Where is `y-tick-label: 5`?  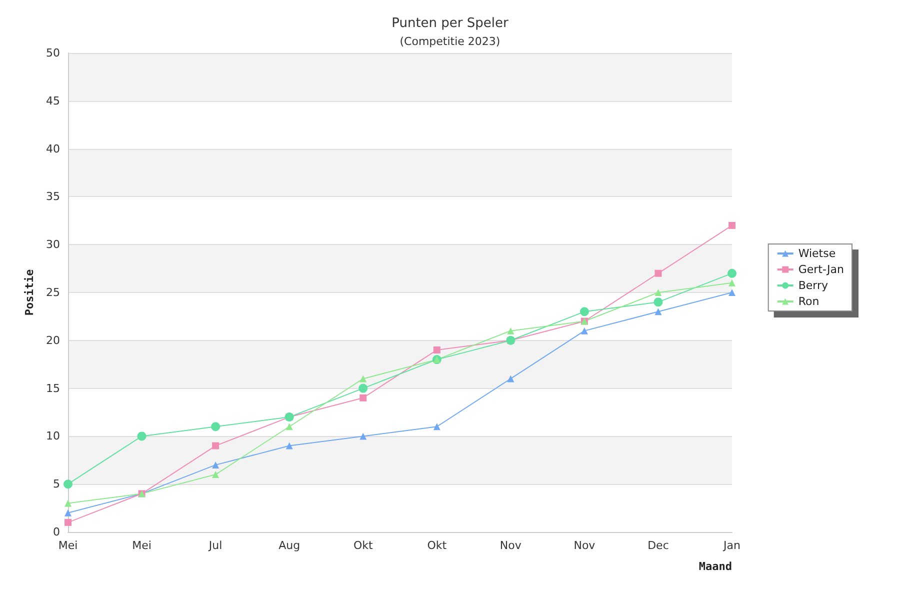
y-tick-label: 5 is located at coordinates (56, 484).